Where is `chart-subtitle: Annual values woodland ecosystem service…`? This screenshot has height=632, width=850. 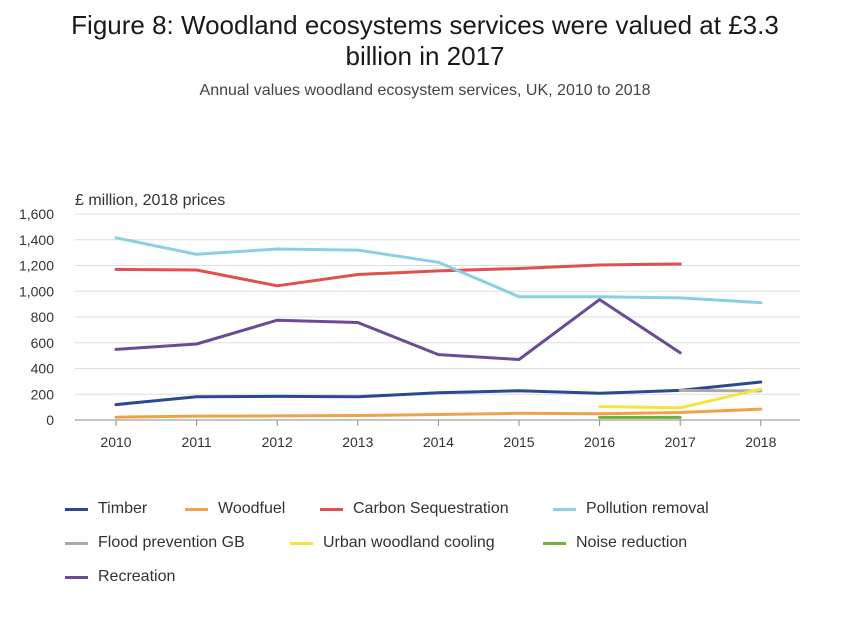 chart-subtitle: Annual values woodland ecosystem service… is located at coordinates (425, 90).